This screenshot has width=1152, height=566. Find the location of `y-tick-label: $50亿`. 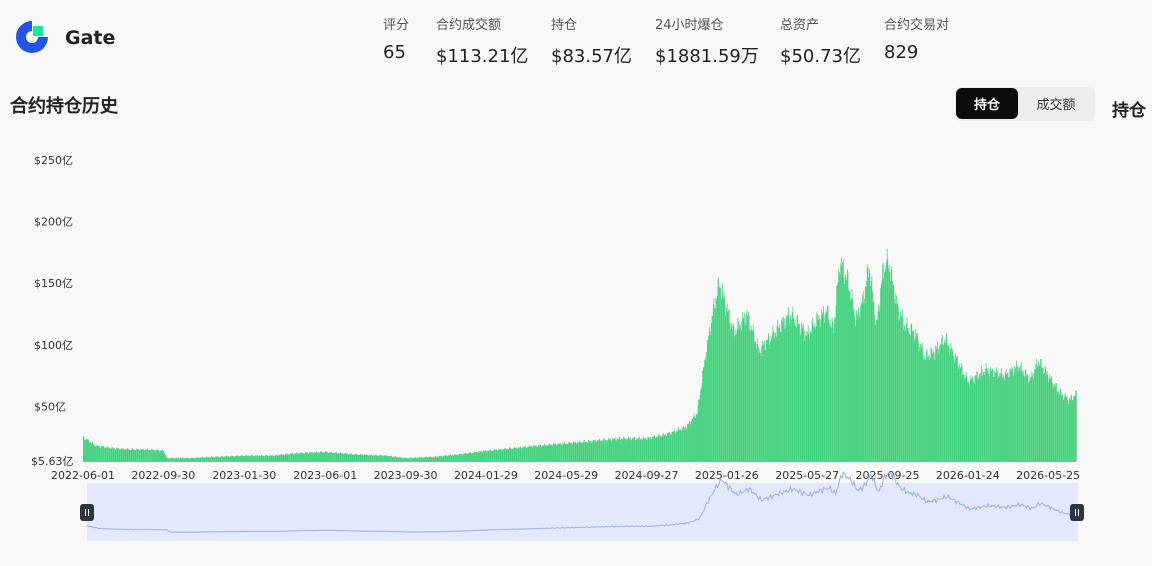

y-tick-label: $50亿 is located at coordinates (50, 406).